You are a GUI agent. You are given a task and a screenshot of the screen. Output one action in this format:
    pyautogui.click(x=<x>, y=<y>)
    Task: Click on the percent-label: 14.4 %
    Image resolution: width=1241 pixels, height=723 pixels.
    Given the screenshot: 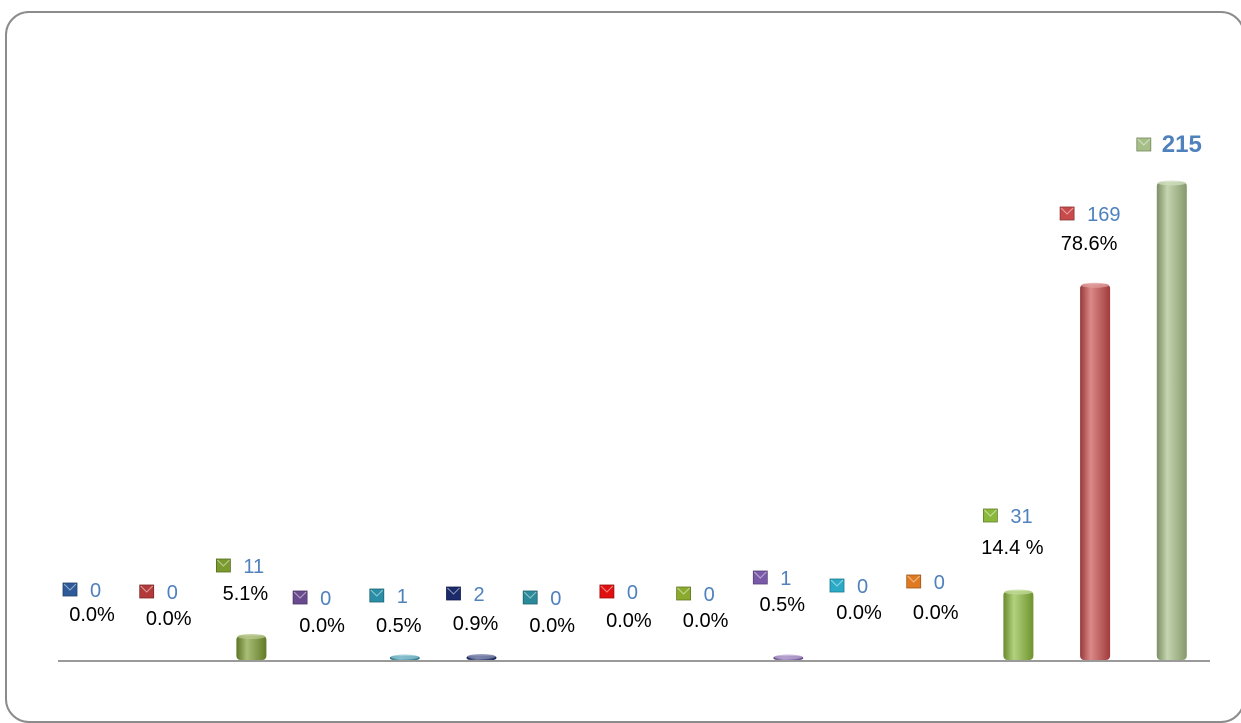 What is the action you would take?
    pyautogui.click(x=1012, y=548)
    